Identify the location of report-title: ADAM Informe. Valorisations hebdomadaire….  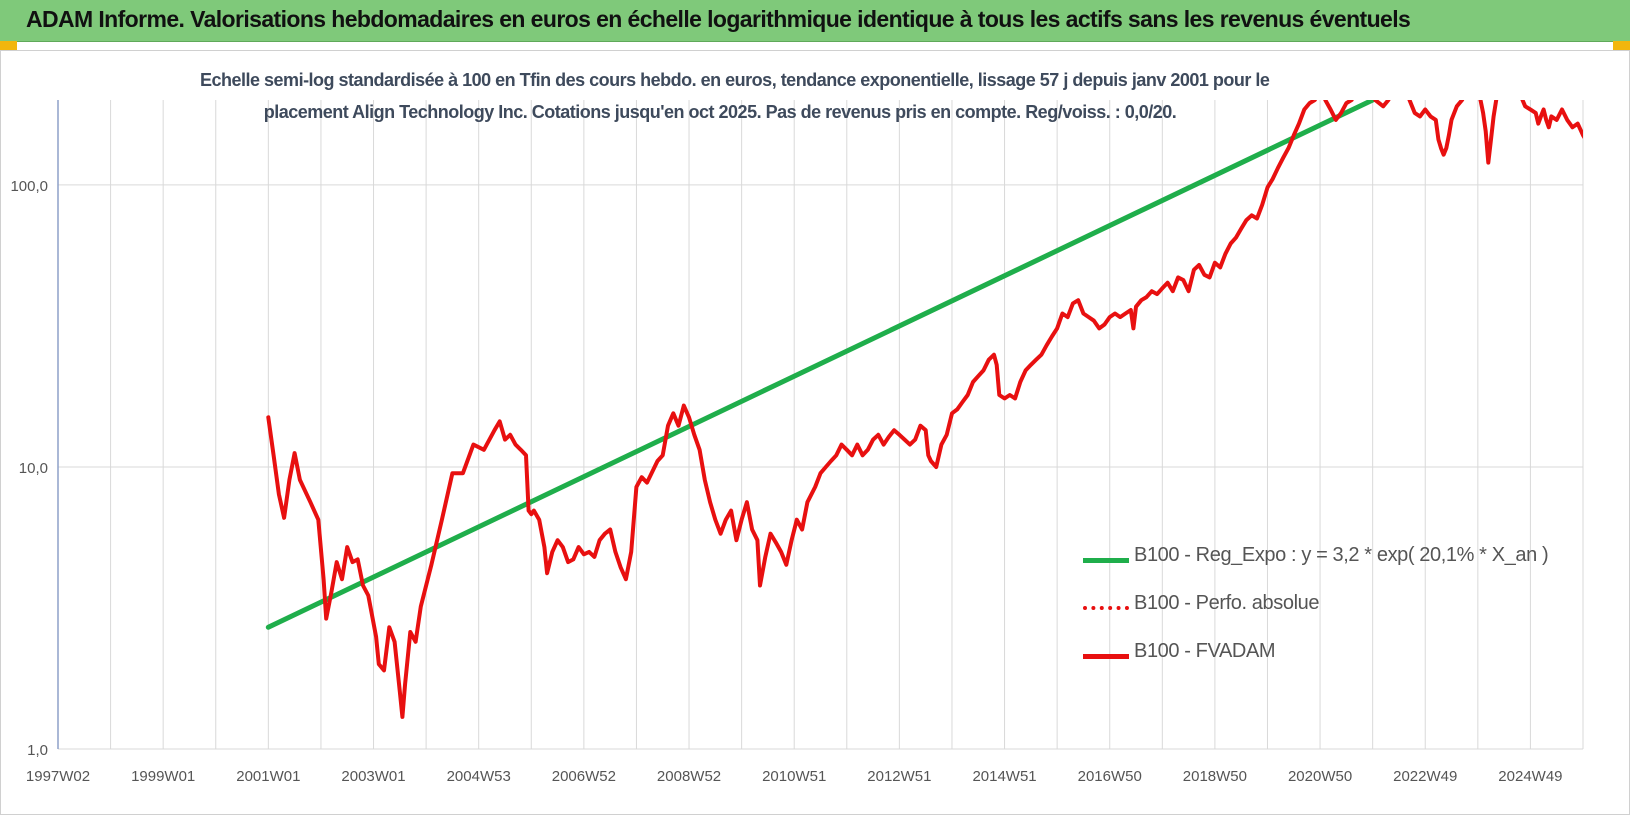
(718, 19).